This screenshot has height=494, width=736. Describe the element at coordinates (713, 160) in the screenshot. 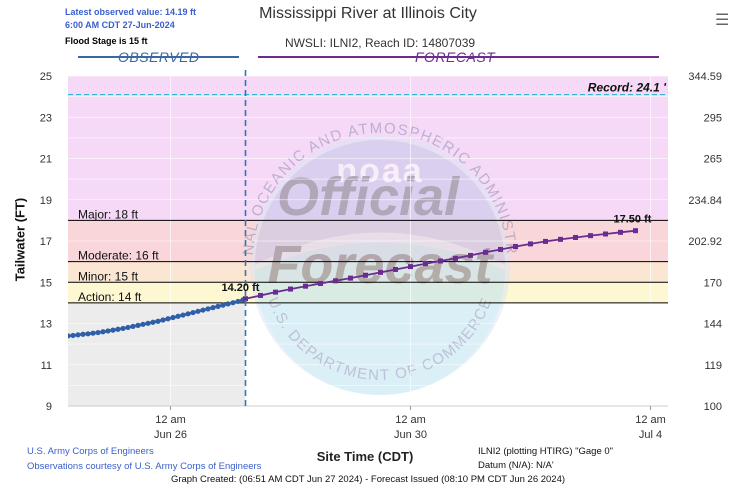

I see `right-tick-label: 265` at that location.